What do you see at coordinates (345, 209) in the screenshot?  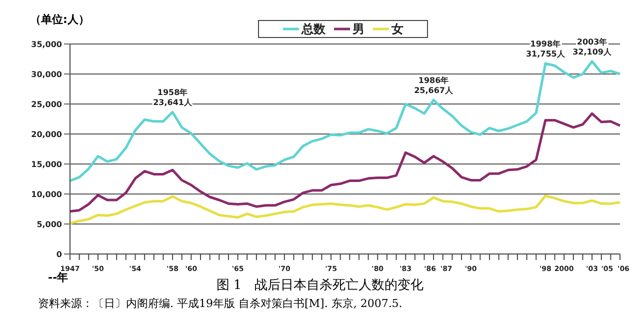 I see `line-series` at bounding box center [345, 209].